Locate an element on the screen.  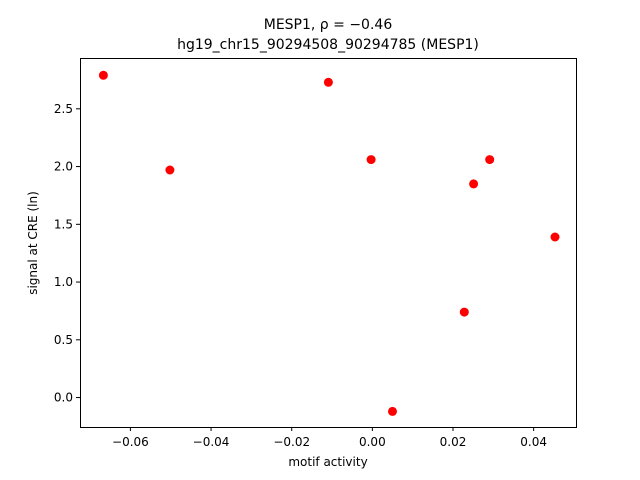
y-tick-label: 0.5 is located at coordinates (63, 340).